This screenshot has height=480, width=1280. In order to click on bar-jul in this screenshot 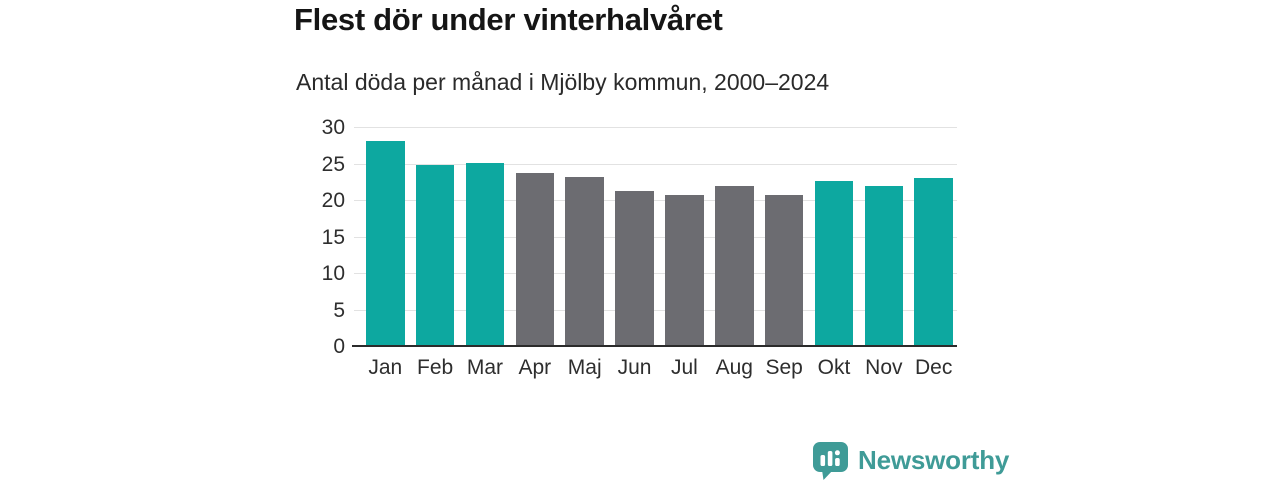, I will do `click(684, 271)`.